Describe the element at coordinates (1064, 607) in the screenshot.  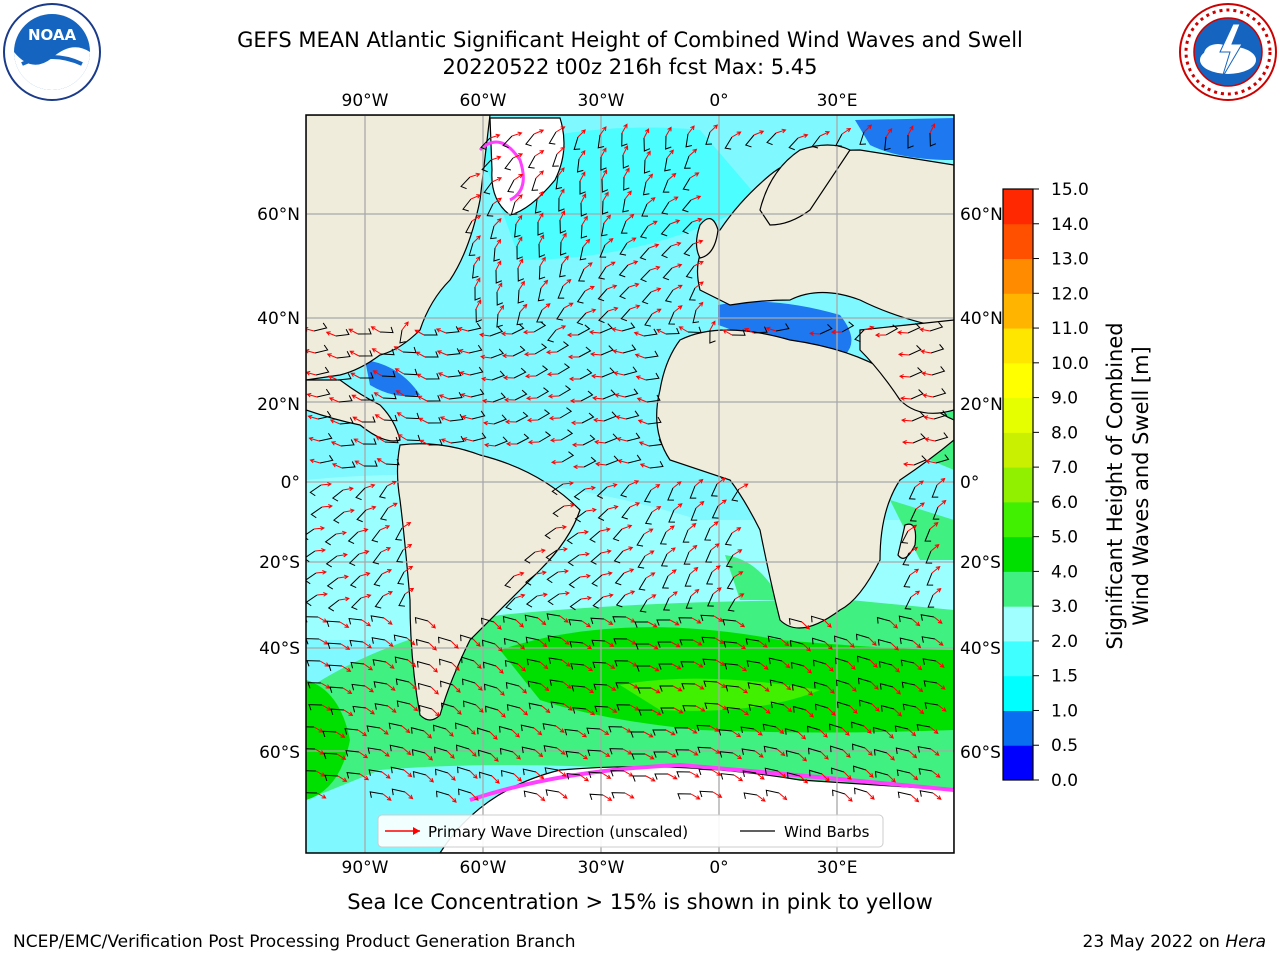
I see `colorbar-tick: 3.0` at that location.